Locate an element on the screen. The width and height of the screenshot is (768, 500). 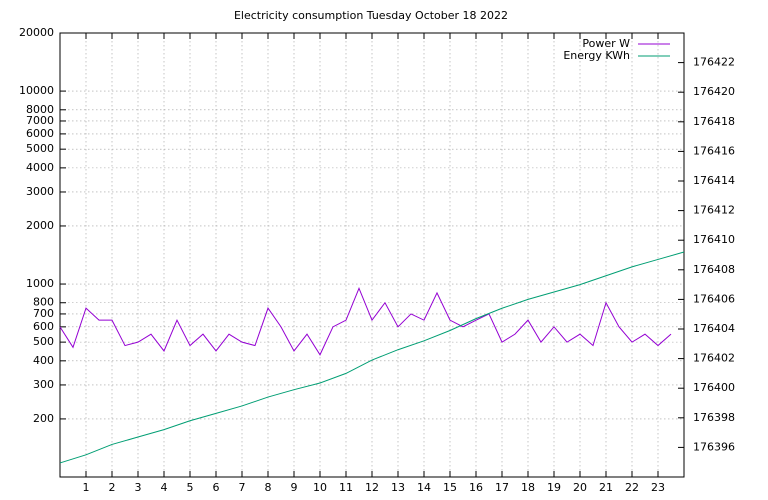
x-tick-label: 14 is located at coordinates (424, 487).